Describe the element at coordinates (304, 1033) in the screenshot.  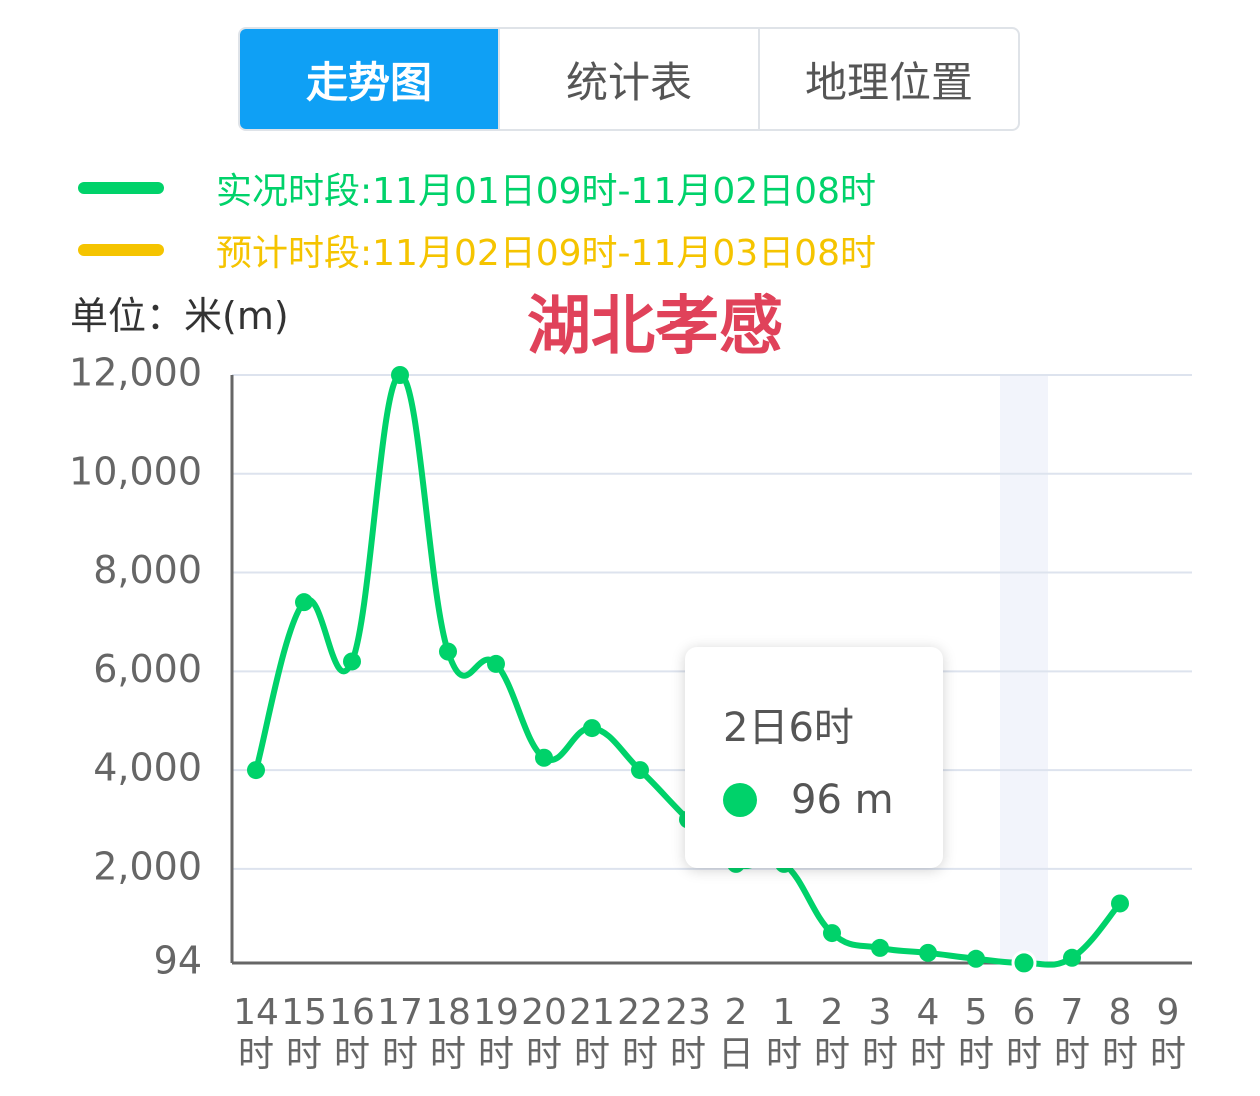
I see `x-tick-label: 15时` at that location.